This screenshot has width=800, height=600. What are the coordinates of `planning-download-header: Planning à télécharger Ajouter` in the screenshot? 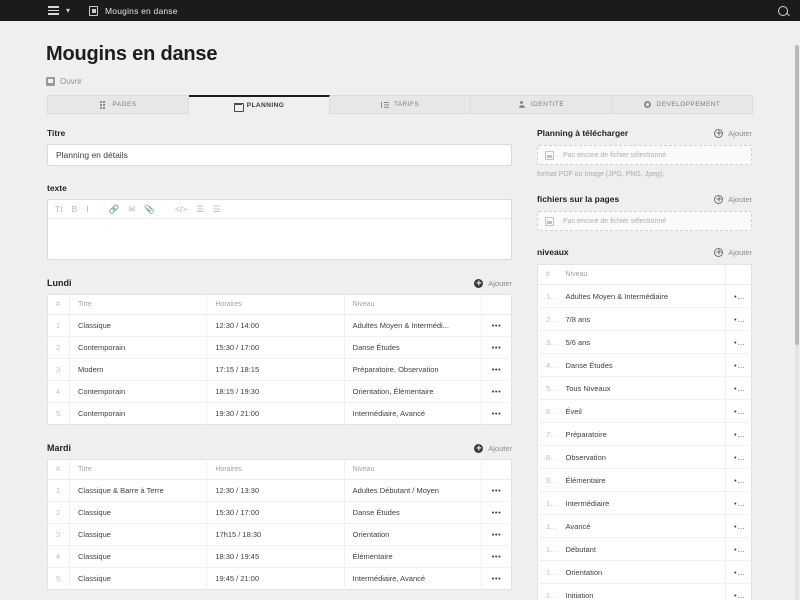 It's located at (644, 133).